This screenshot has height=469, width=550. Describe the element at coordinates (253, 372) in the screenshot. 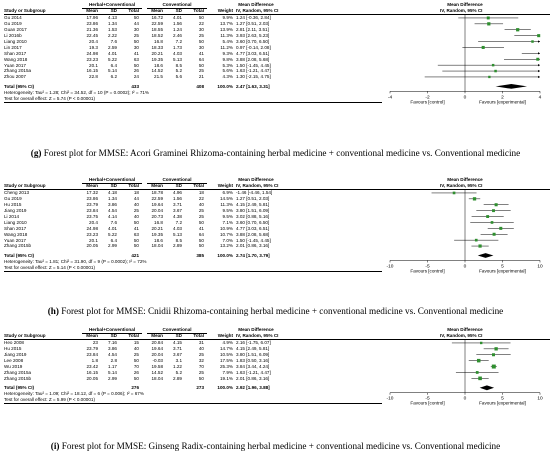

I see `mean-difference-ci: 1.63 [-1.21, 4.47]` at that location.